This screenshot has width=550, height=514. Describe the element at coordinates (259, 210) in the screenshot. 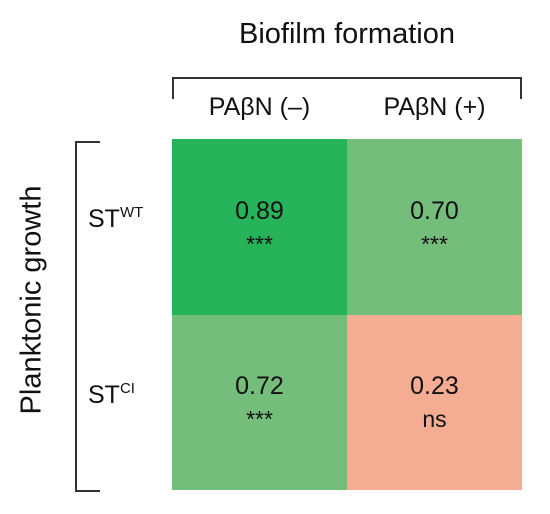

I see `cell-value-label: 0.89` at that location.